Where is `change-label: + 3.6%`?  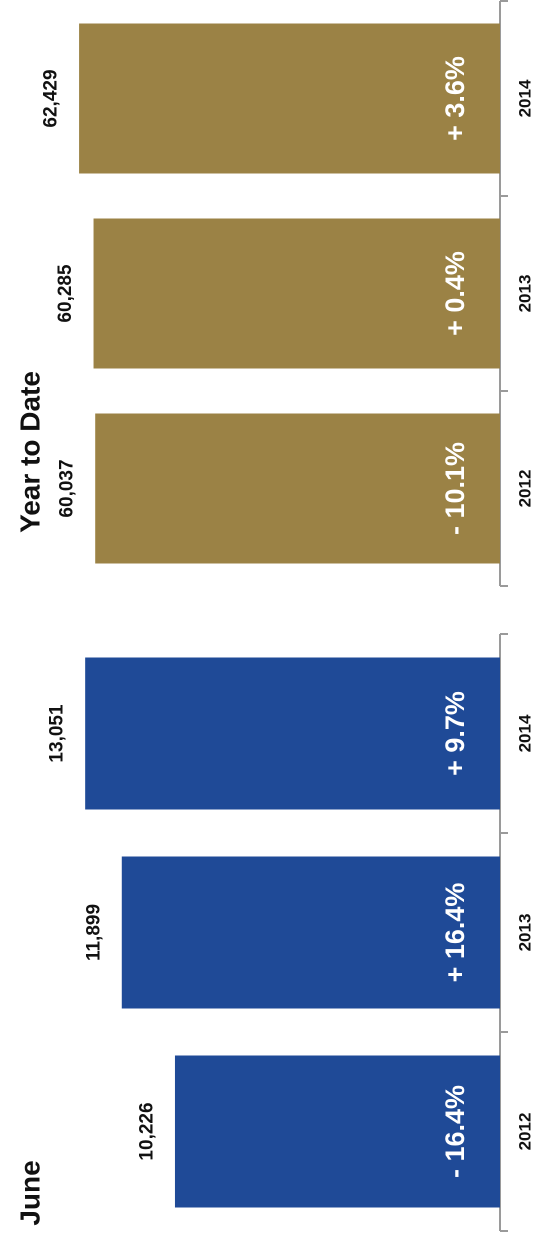 change-label: + 3.6% is located at coordinates (455, 98).